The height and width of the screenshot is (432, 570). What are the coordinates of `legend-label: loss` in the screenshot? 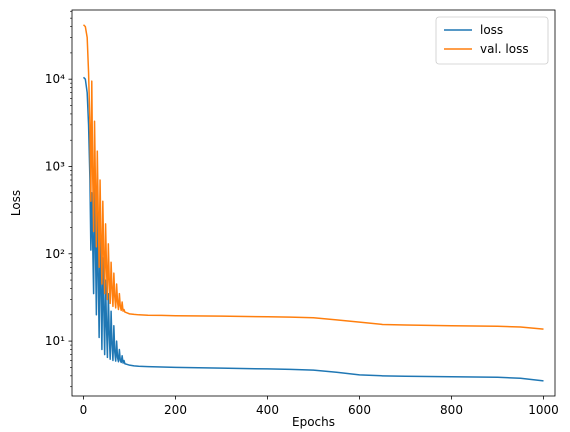 It's located at (491, 30).